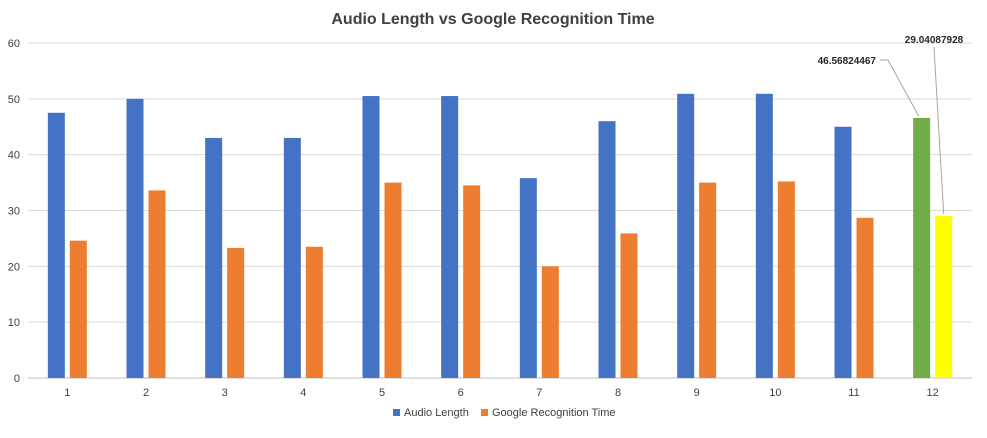 The height and width of the screenshot is (438, 987). Describe the element at coordinates (501, 393) in the screenshot. I see `x-axis: 1 2 3 4 5 6 7 8 9 10 11 12` at that location.